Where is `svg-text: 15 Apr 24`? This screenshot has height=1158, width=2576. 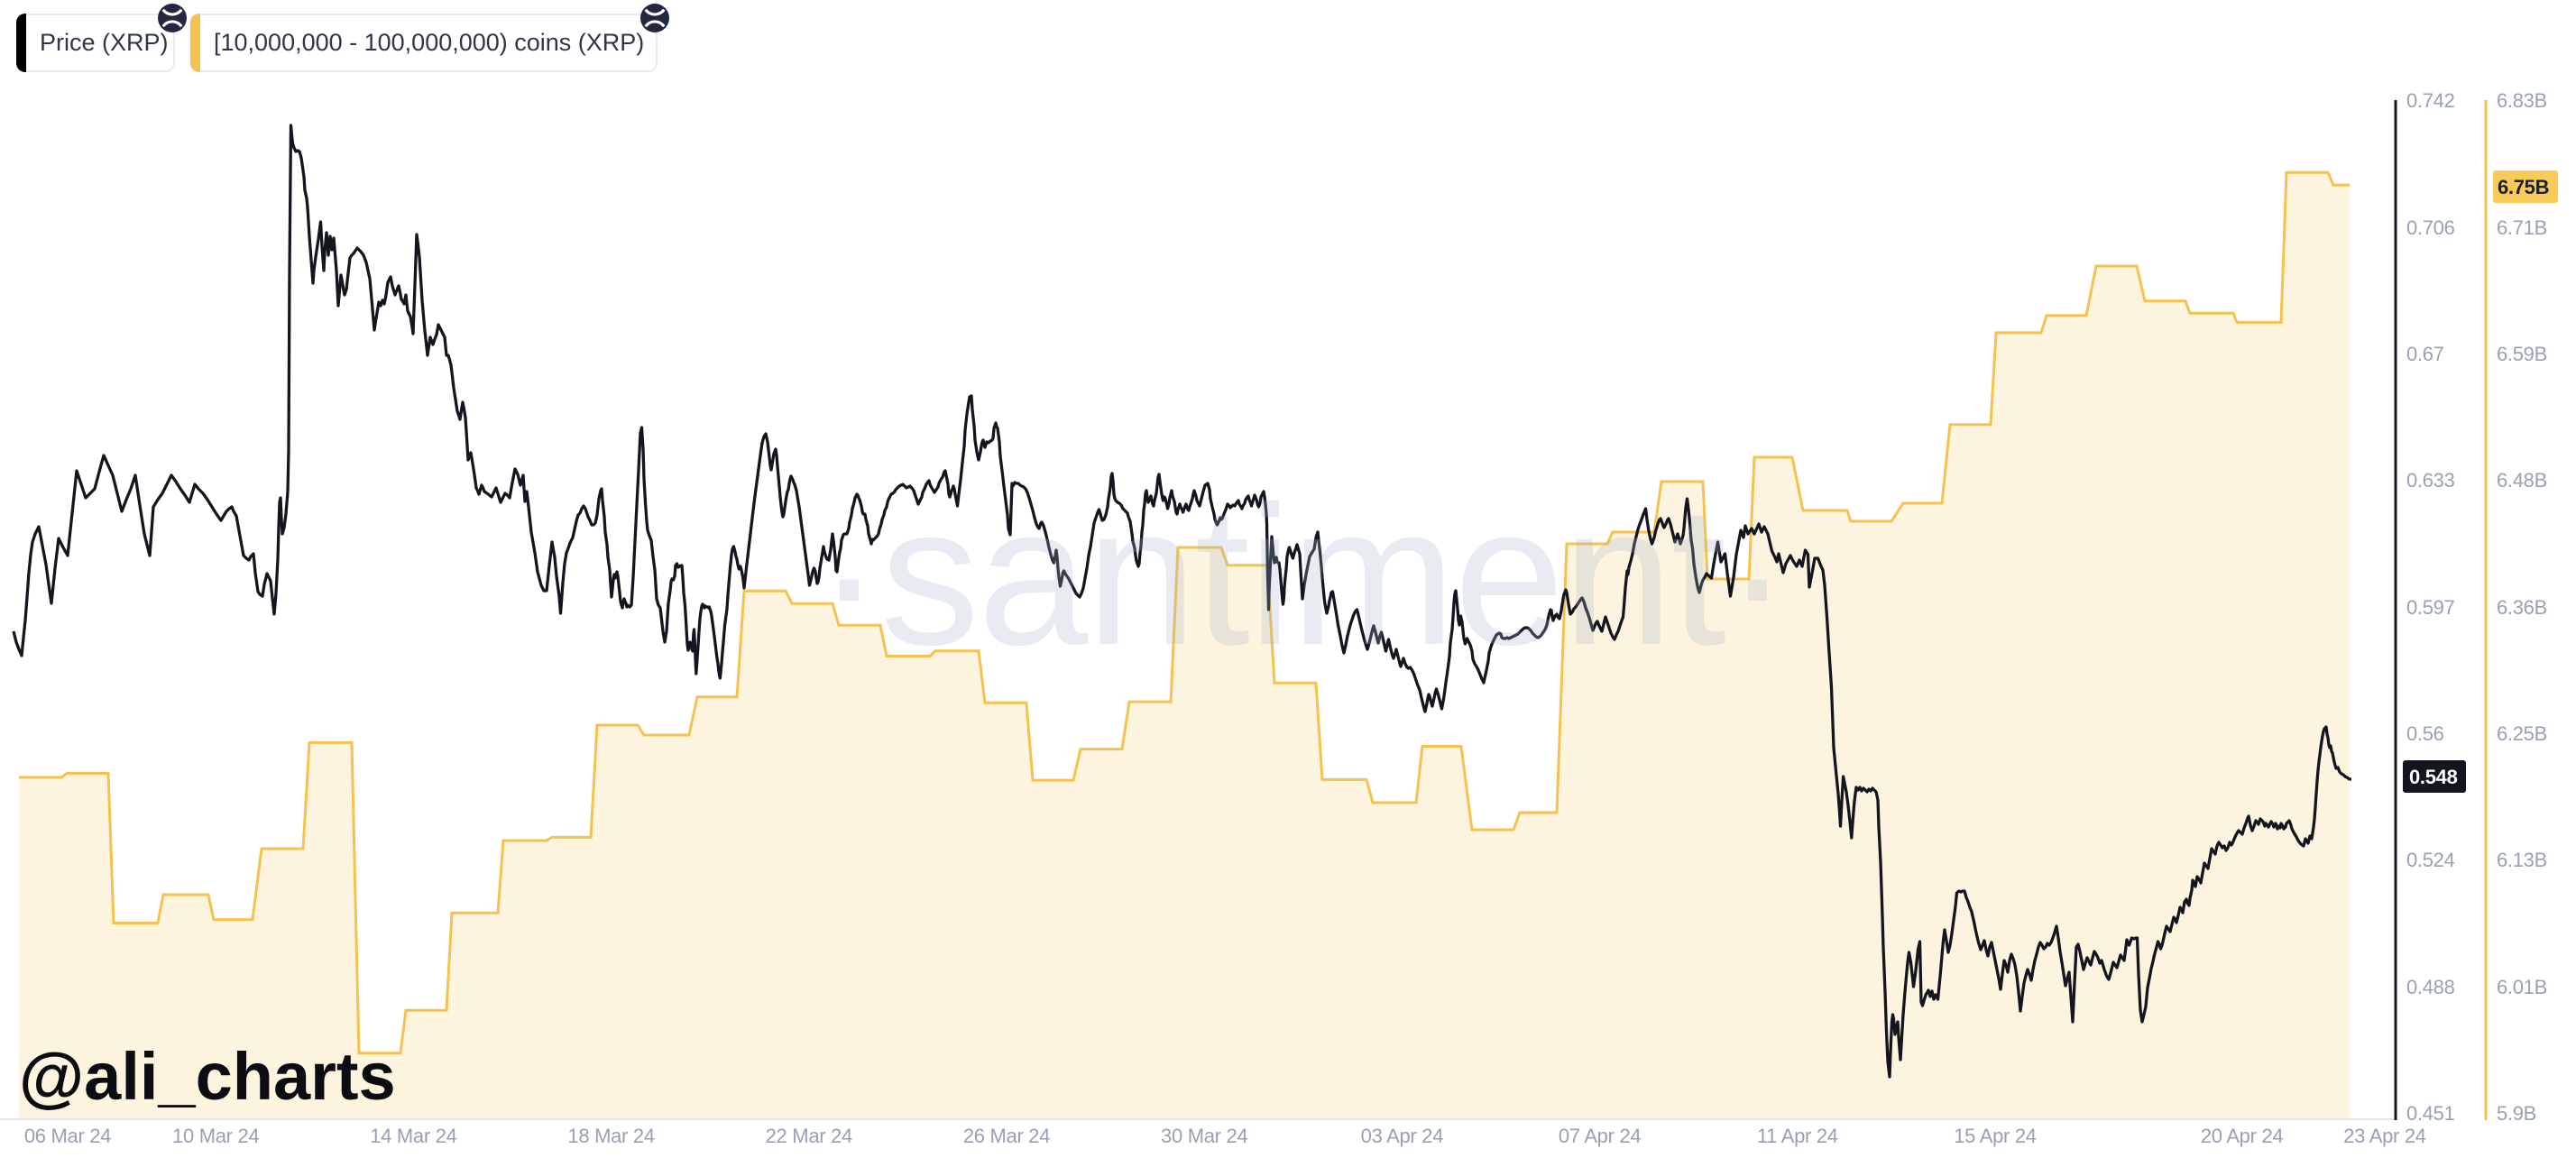
svg-text: 15 Apr 24 is located at coordinates (1995, 1136).